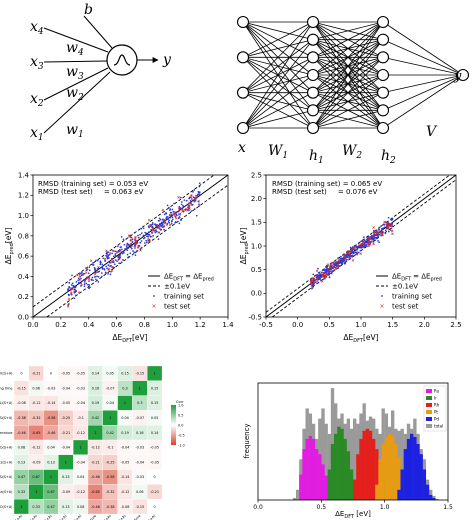 This screenshot has width=474, height=520. What do you see at coordinates (256, 199) in the screenshot?
I see `y-tick-label: 2.0` at bounding box center [256, 199].